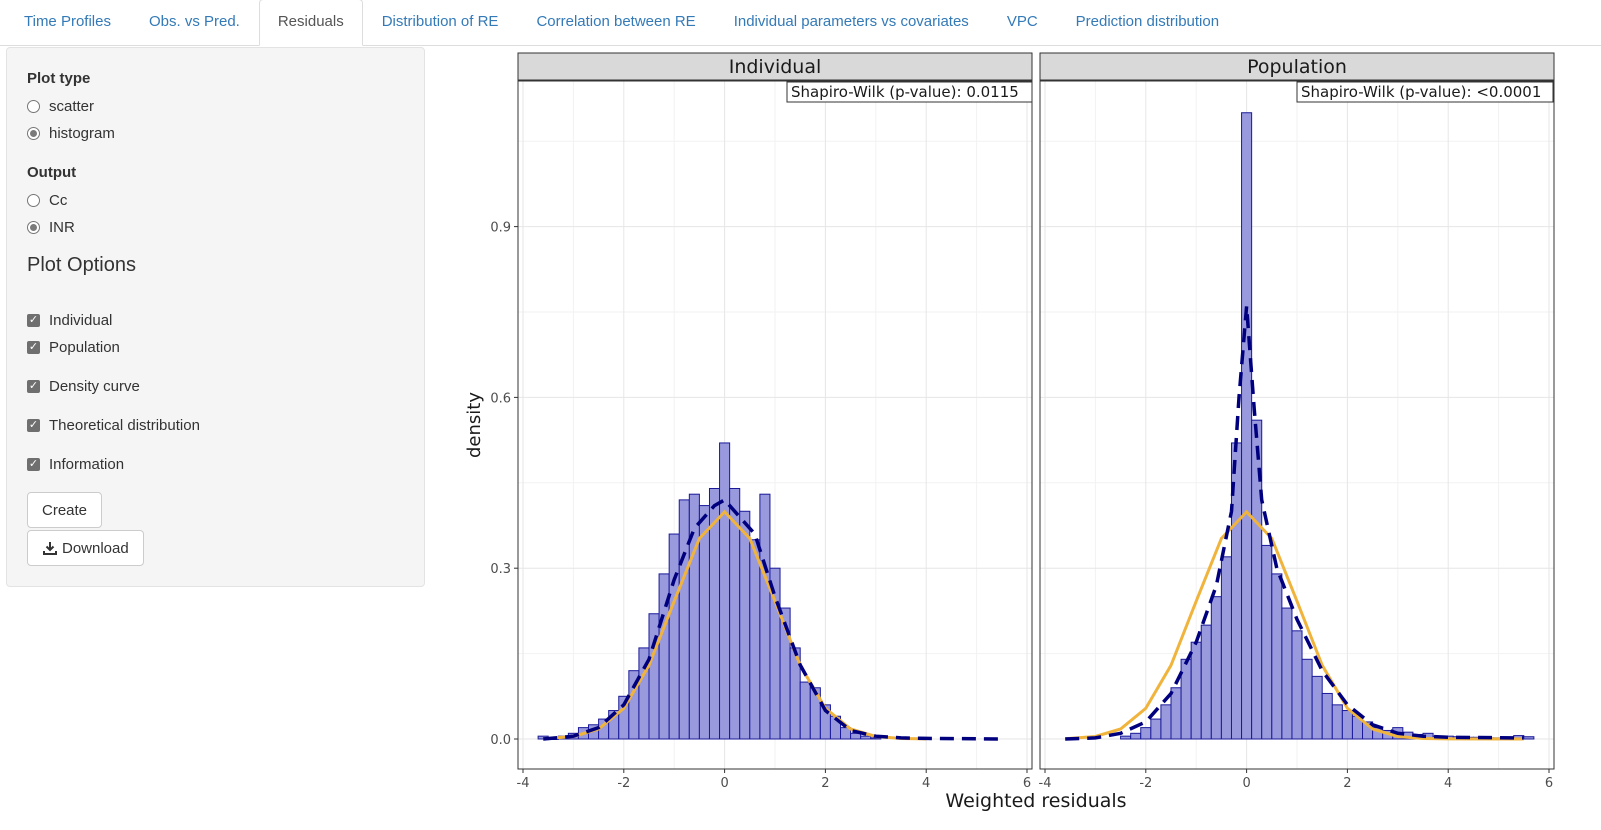  Describe the element at coordinates (59, 78) in the screenshot. I see `plot-type-label: Plot type` at that location.